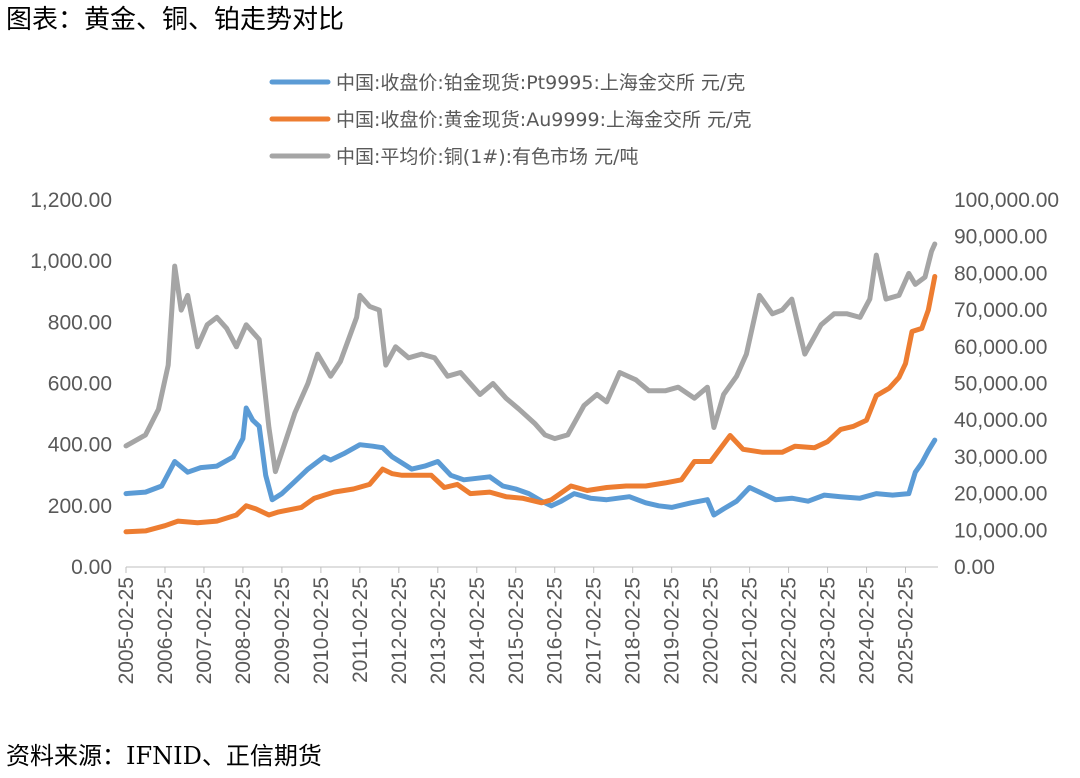 This screenshot has height=778, width=1080. What do you see at coordinates (555, 630) in the screenshot?
I see `x-axis-tick-label: 2016-02-25` at bounding box center [555, 630].